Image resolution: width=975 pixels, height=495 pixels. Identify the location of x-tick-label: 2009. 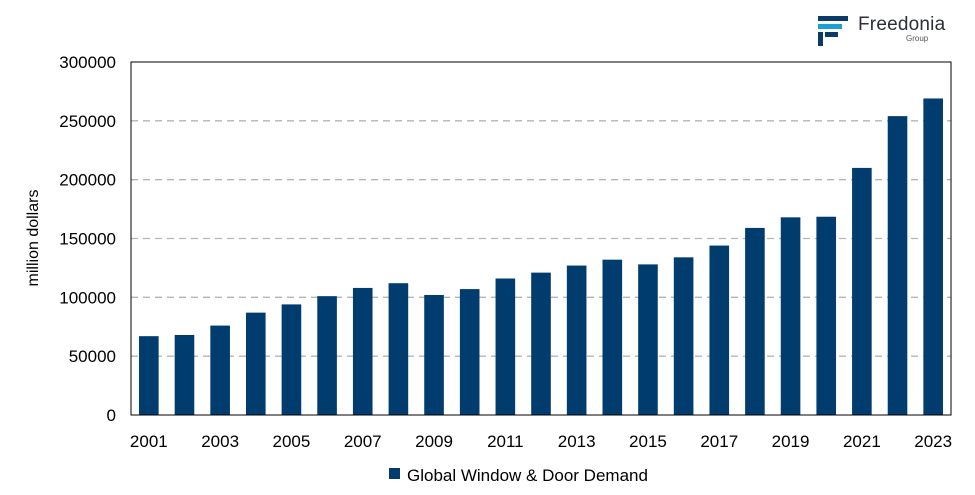
(434, 441).